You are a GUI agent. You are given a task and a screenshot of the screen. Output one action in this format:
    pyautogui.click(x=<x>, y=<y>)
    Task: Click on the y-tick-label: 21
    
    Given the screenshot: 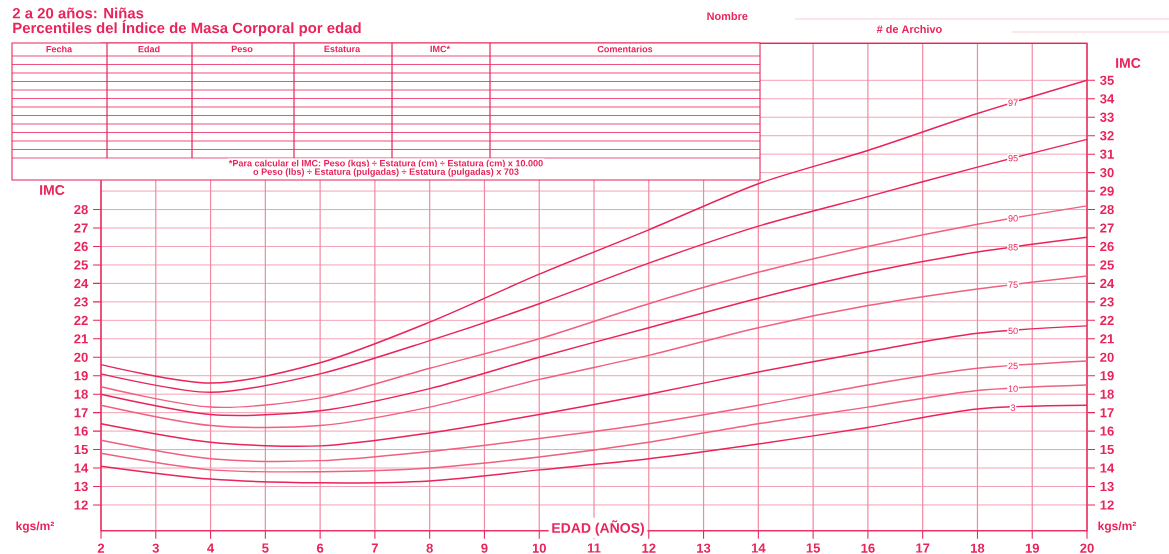 What is the action you would take?
    pyautogui.click(x=81, y=339)
    